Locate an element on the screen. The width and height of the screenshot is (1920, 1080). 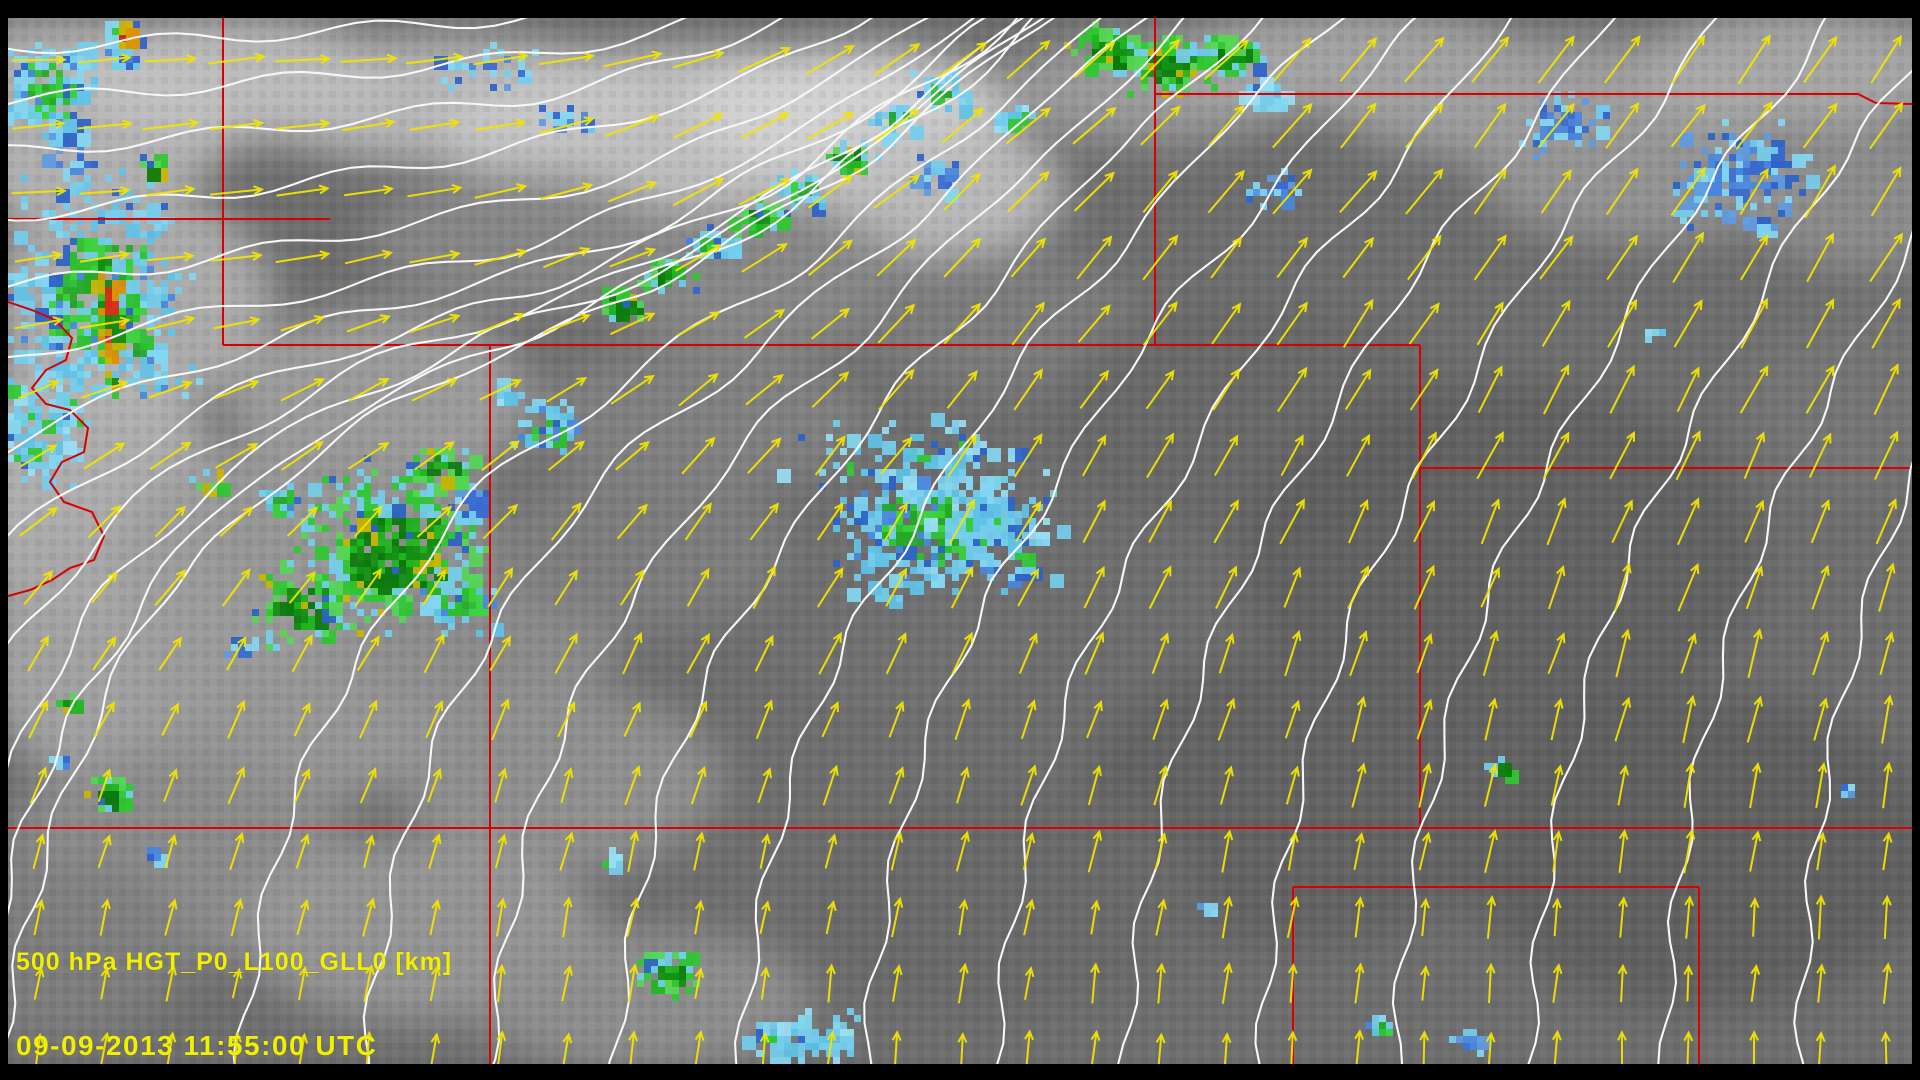
timestamp-label: 09-09-2013 11:55:00 UTC is located at coordinates (197, 1045).